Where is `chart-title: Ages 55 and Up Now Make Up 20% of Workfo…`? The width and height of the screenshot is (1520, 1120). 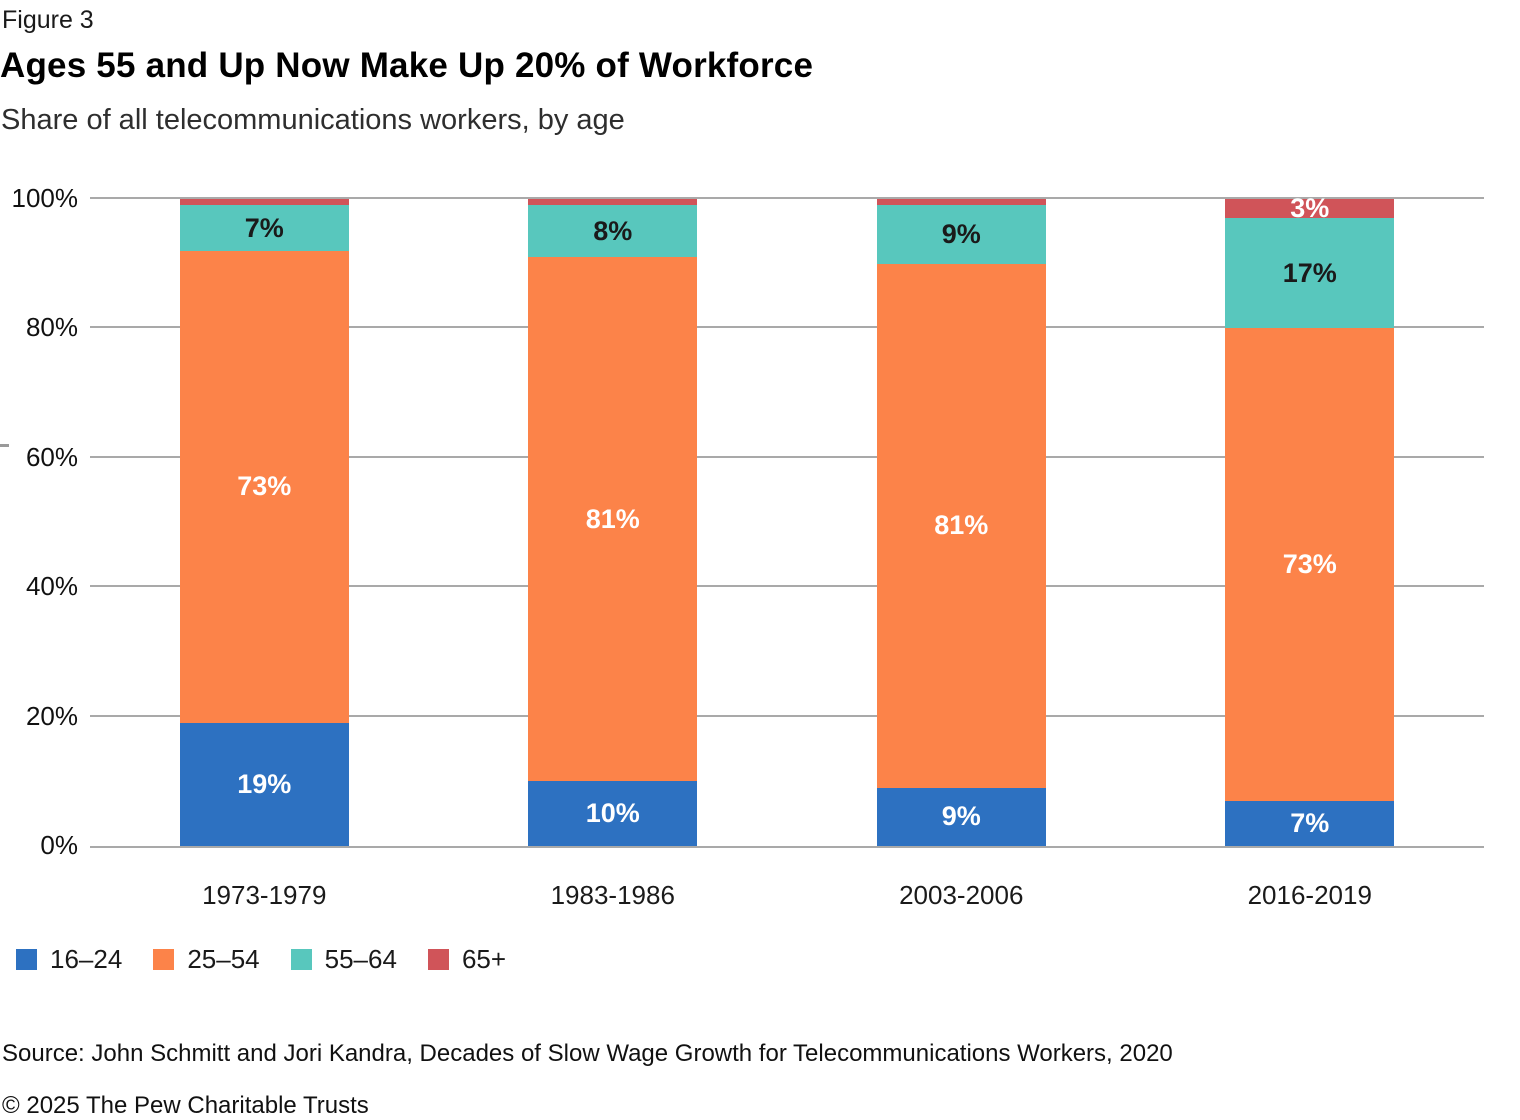
chart-title: Ages 55 and Up Now Make Up 20% of Workfo… is located at coordinates (407, 65).